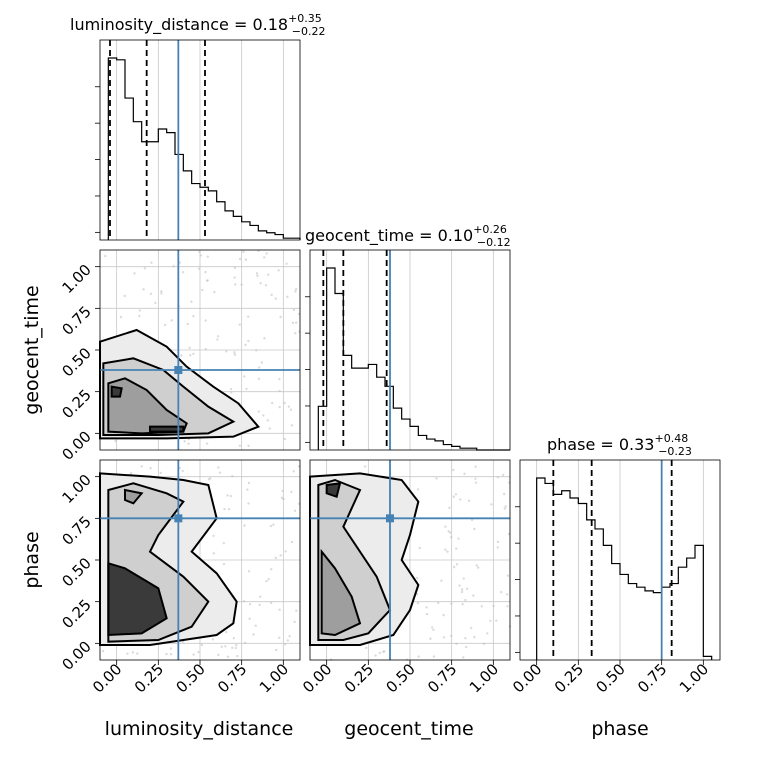  Describe the element at coordinates (178, 370) in the screenshot. I see `truth-marker-luminosity-distance-geocent-time` at that location.